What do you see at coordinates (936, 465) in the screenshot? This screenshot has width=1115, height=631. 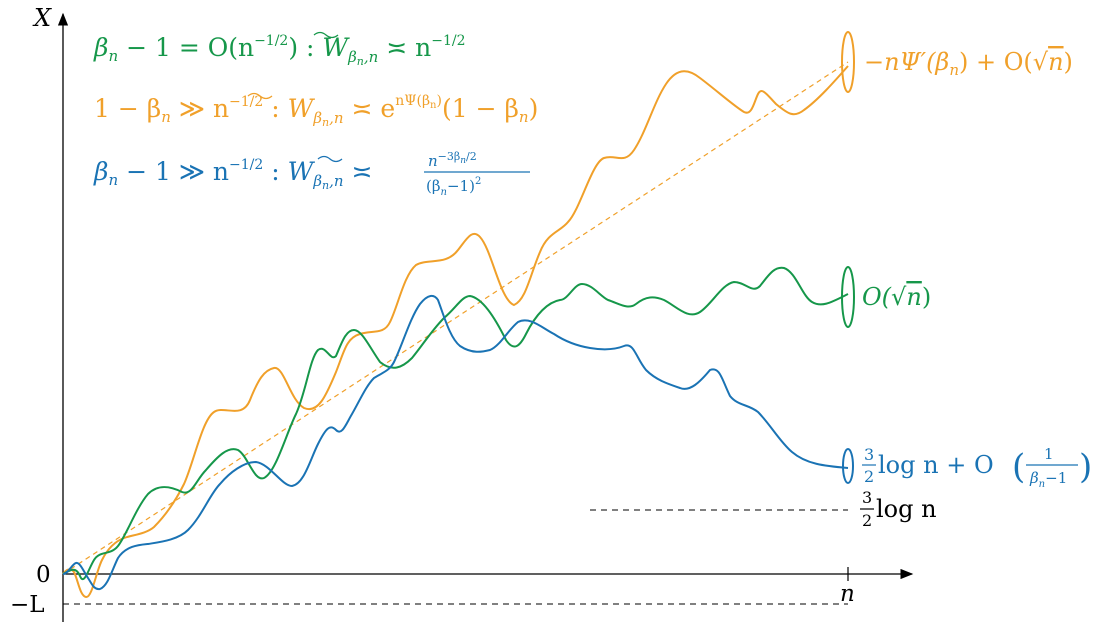 I see `blue-end-label: log n + O` at bounding box center [936, 465].